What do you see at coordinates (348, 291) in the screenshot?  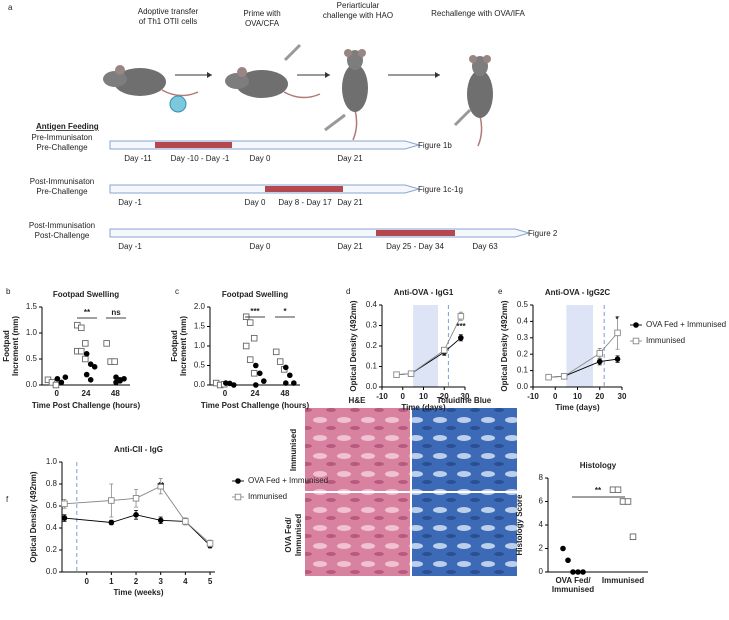 I see `panel-label: d` at bounding box center [348, 291].